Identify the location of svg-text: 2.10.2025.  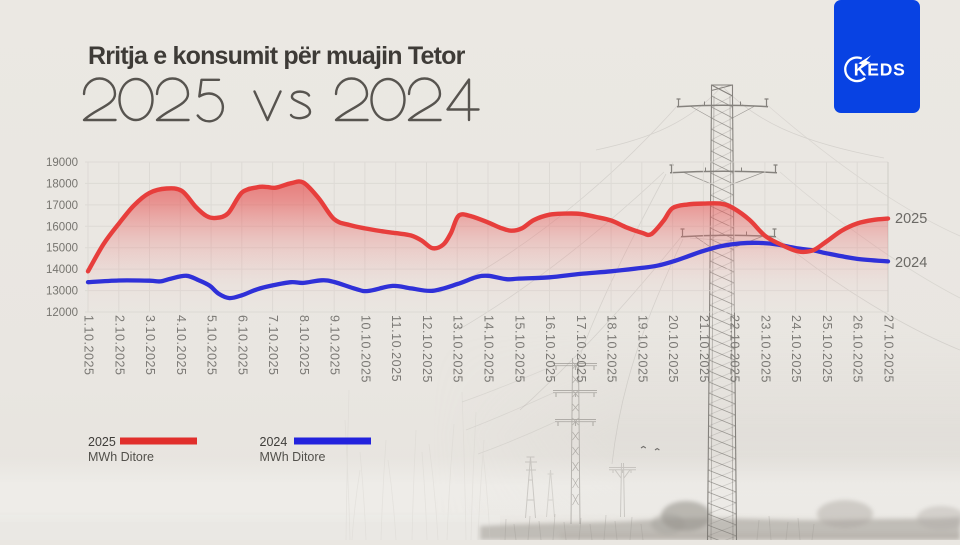
(119, 345).